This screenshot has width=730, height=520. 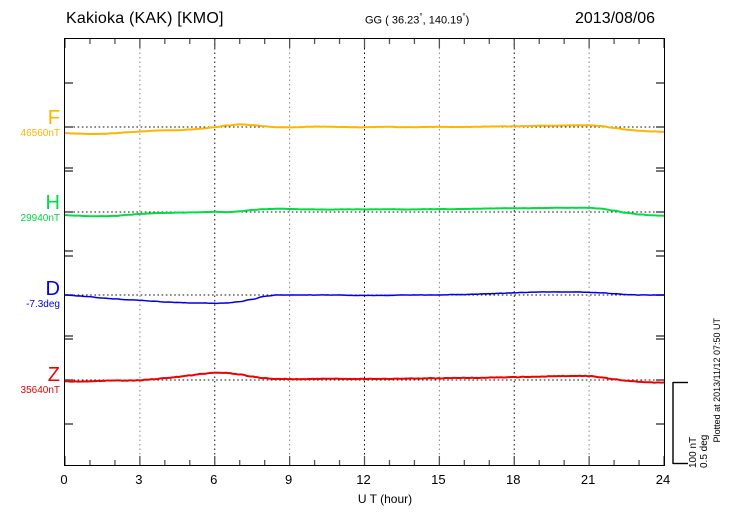 What do you see at coordinates (364, 129) in the screenshot?
I see `trace-f` at bounding box center [364, 129].